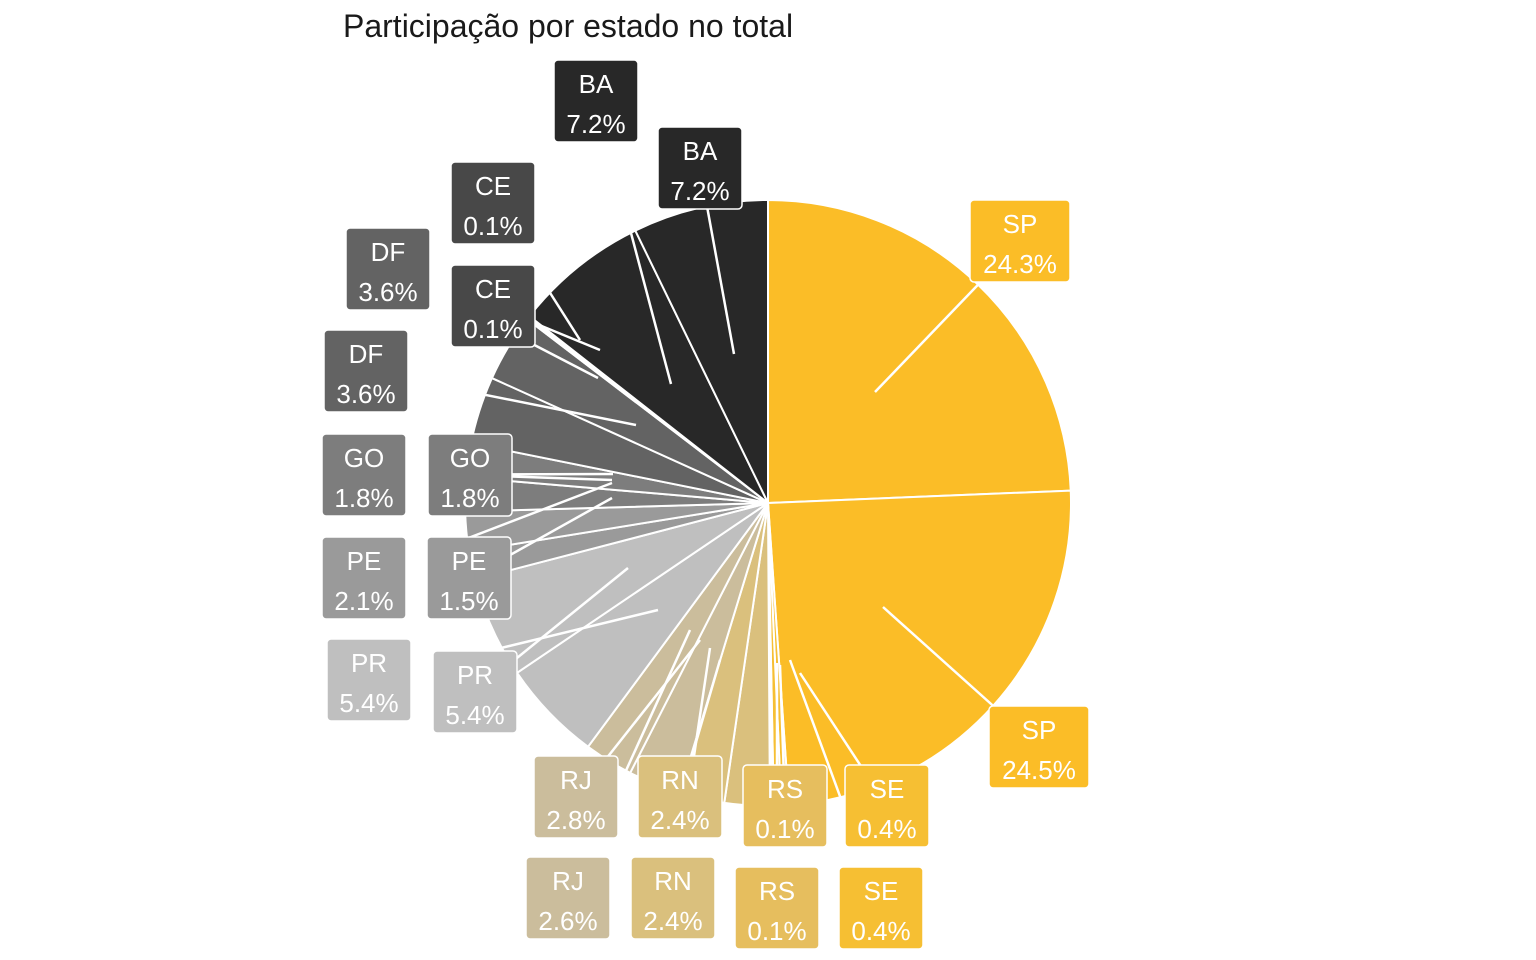 The width and height of the screenshot is (1536, 960). I want to click on slice-label-rj: RJ 2.8%, so click(576, 797).